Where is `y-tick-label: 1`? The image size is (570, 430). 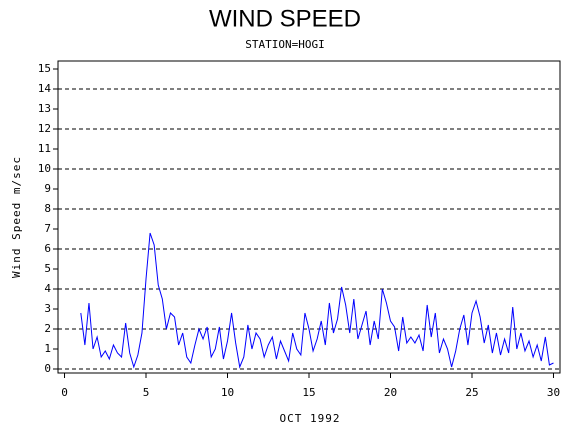
y-tick-label: 1 is located at coordinates (47, 348).